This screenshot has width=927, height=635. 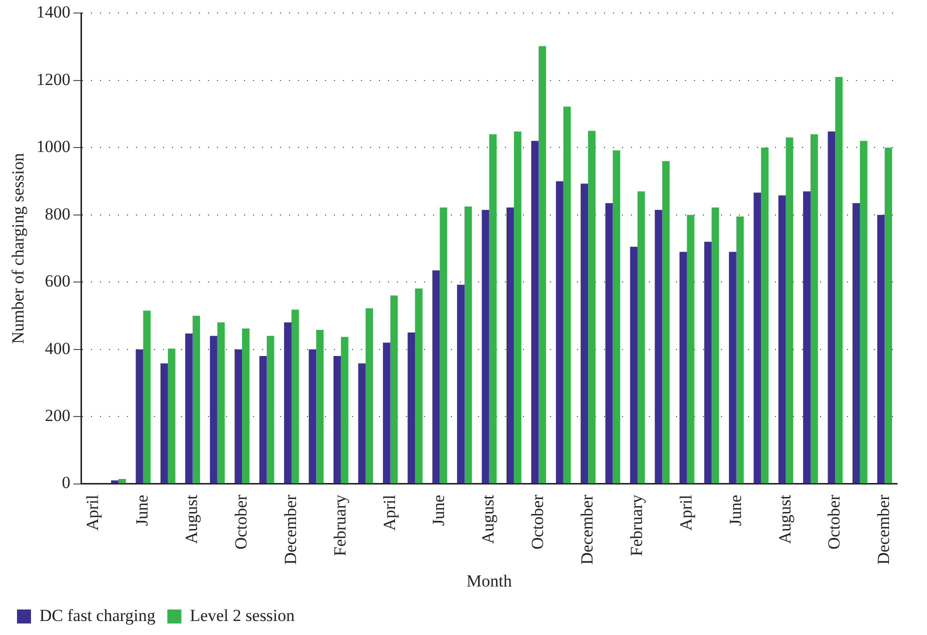 I want to click on y-tick-label: 600, so click(x=57, y=281).